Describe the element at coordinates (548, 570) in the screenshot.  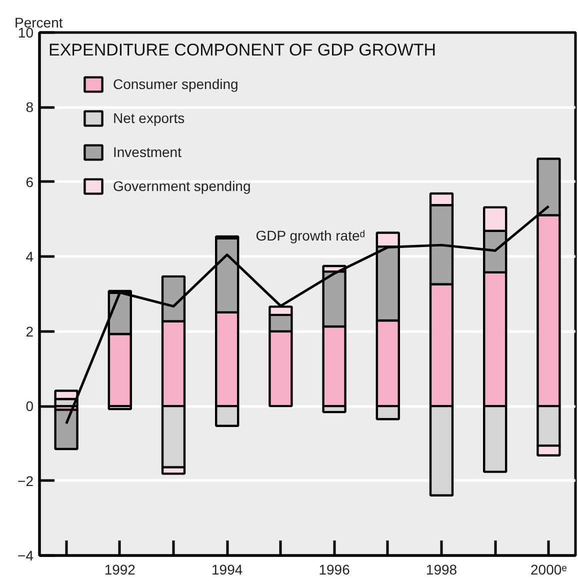
I see `x-tick-label: 2000ᵉ` at that location.